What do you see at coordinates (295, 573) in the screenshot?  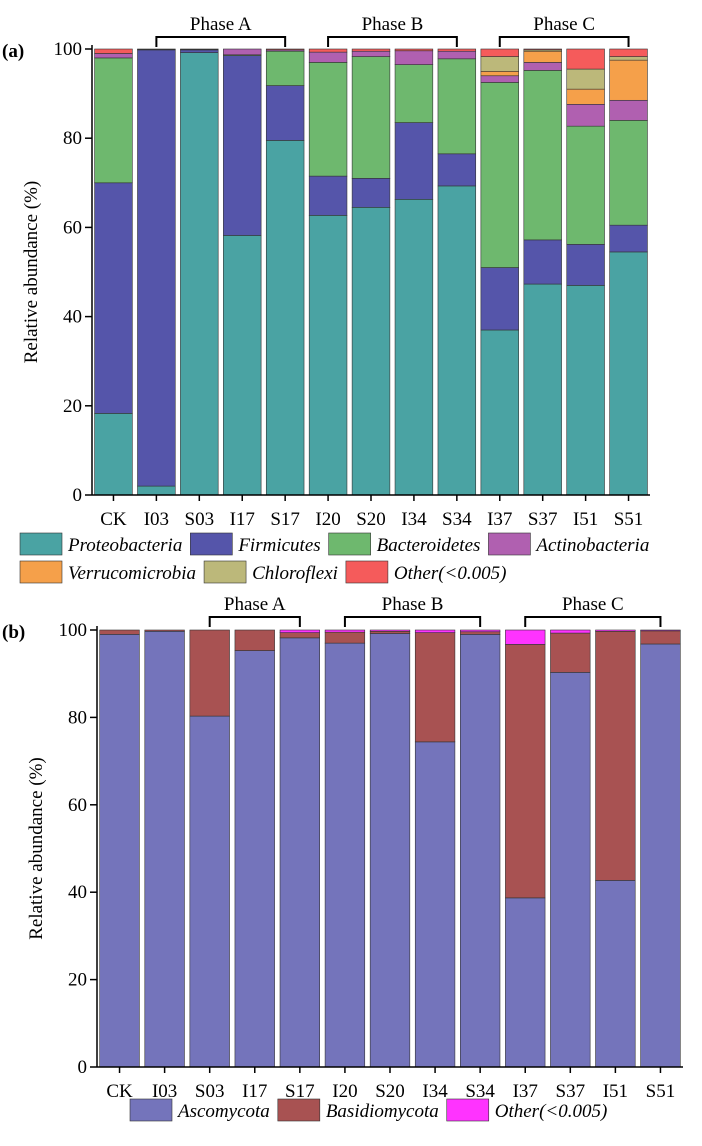 I see `legend-label: Chloroflexi` at bounding box center [295, 573].